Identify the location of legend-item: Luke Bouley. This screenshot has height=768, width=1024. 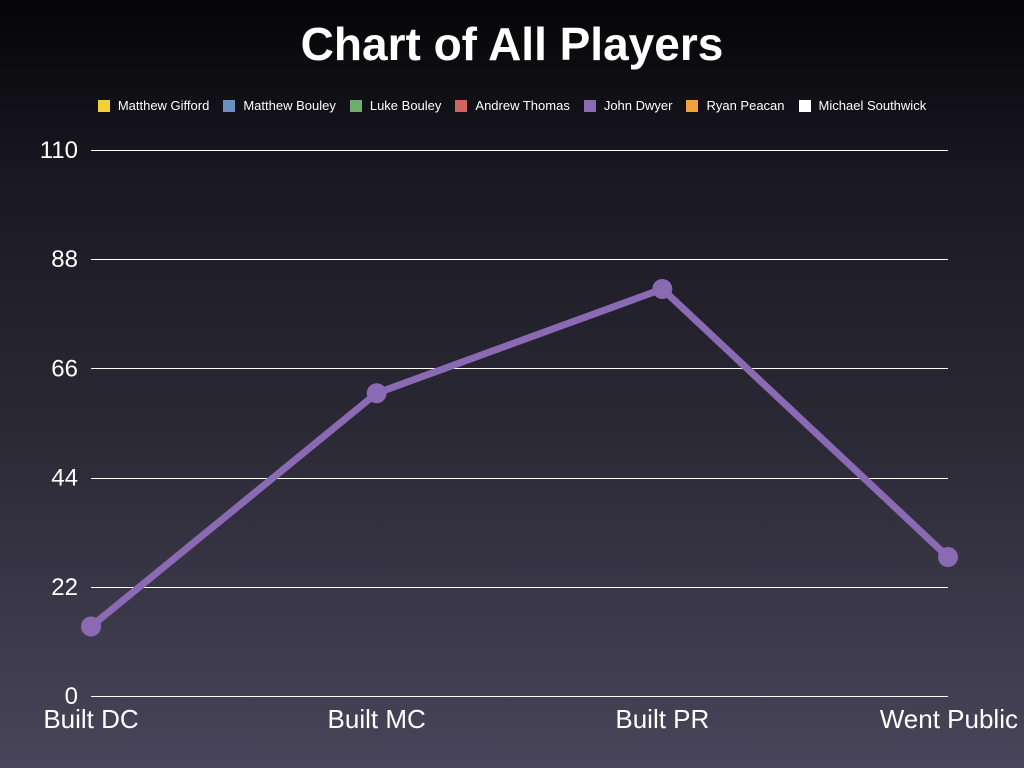
(395, 105).